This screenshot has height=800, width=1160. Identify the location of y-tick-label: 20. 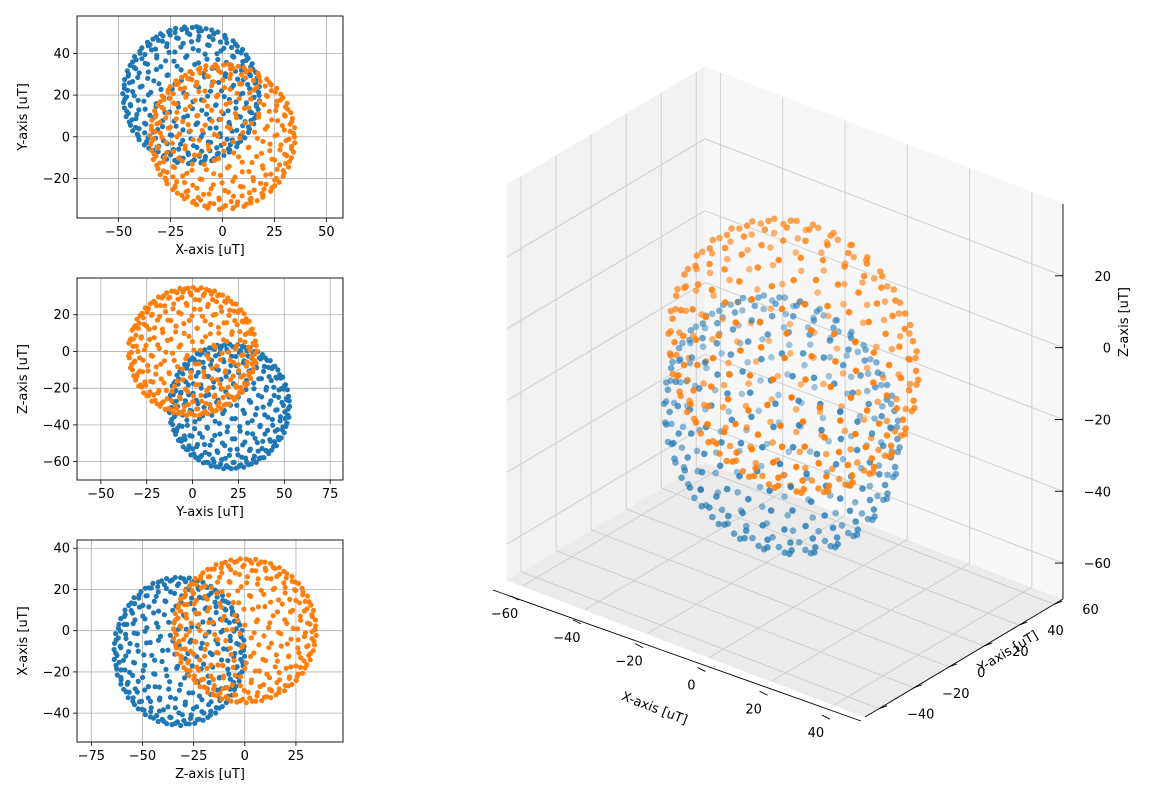
(61, 315).